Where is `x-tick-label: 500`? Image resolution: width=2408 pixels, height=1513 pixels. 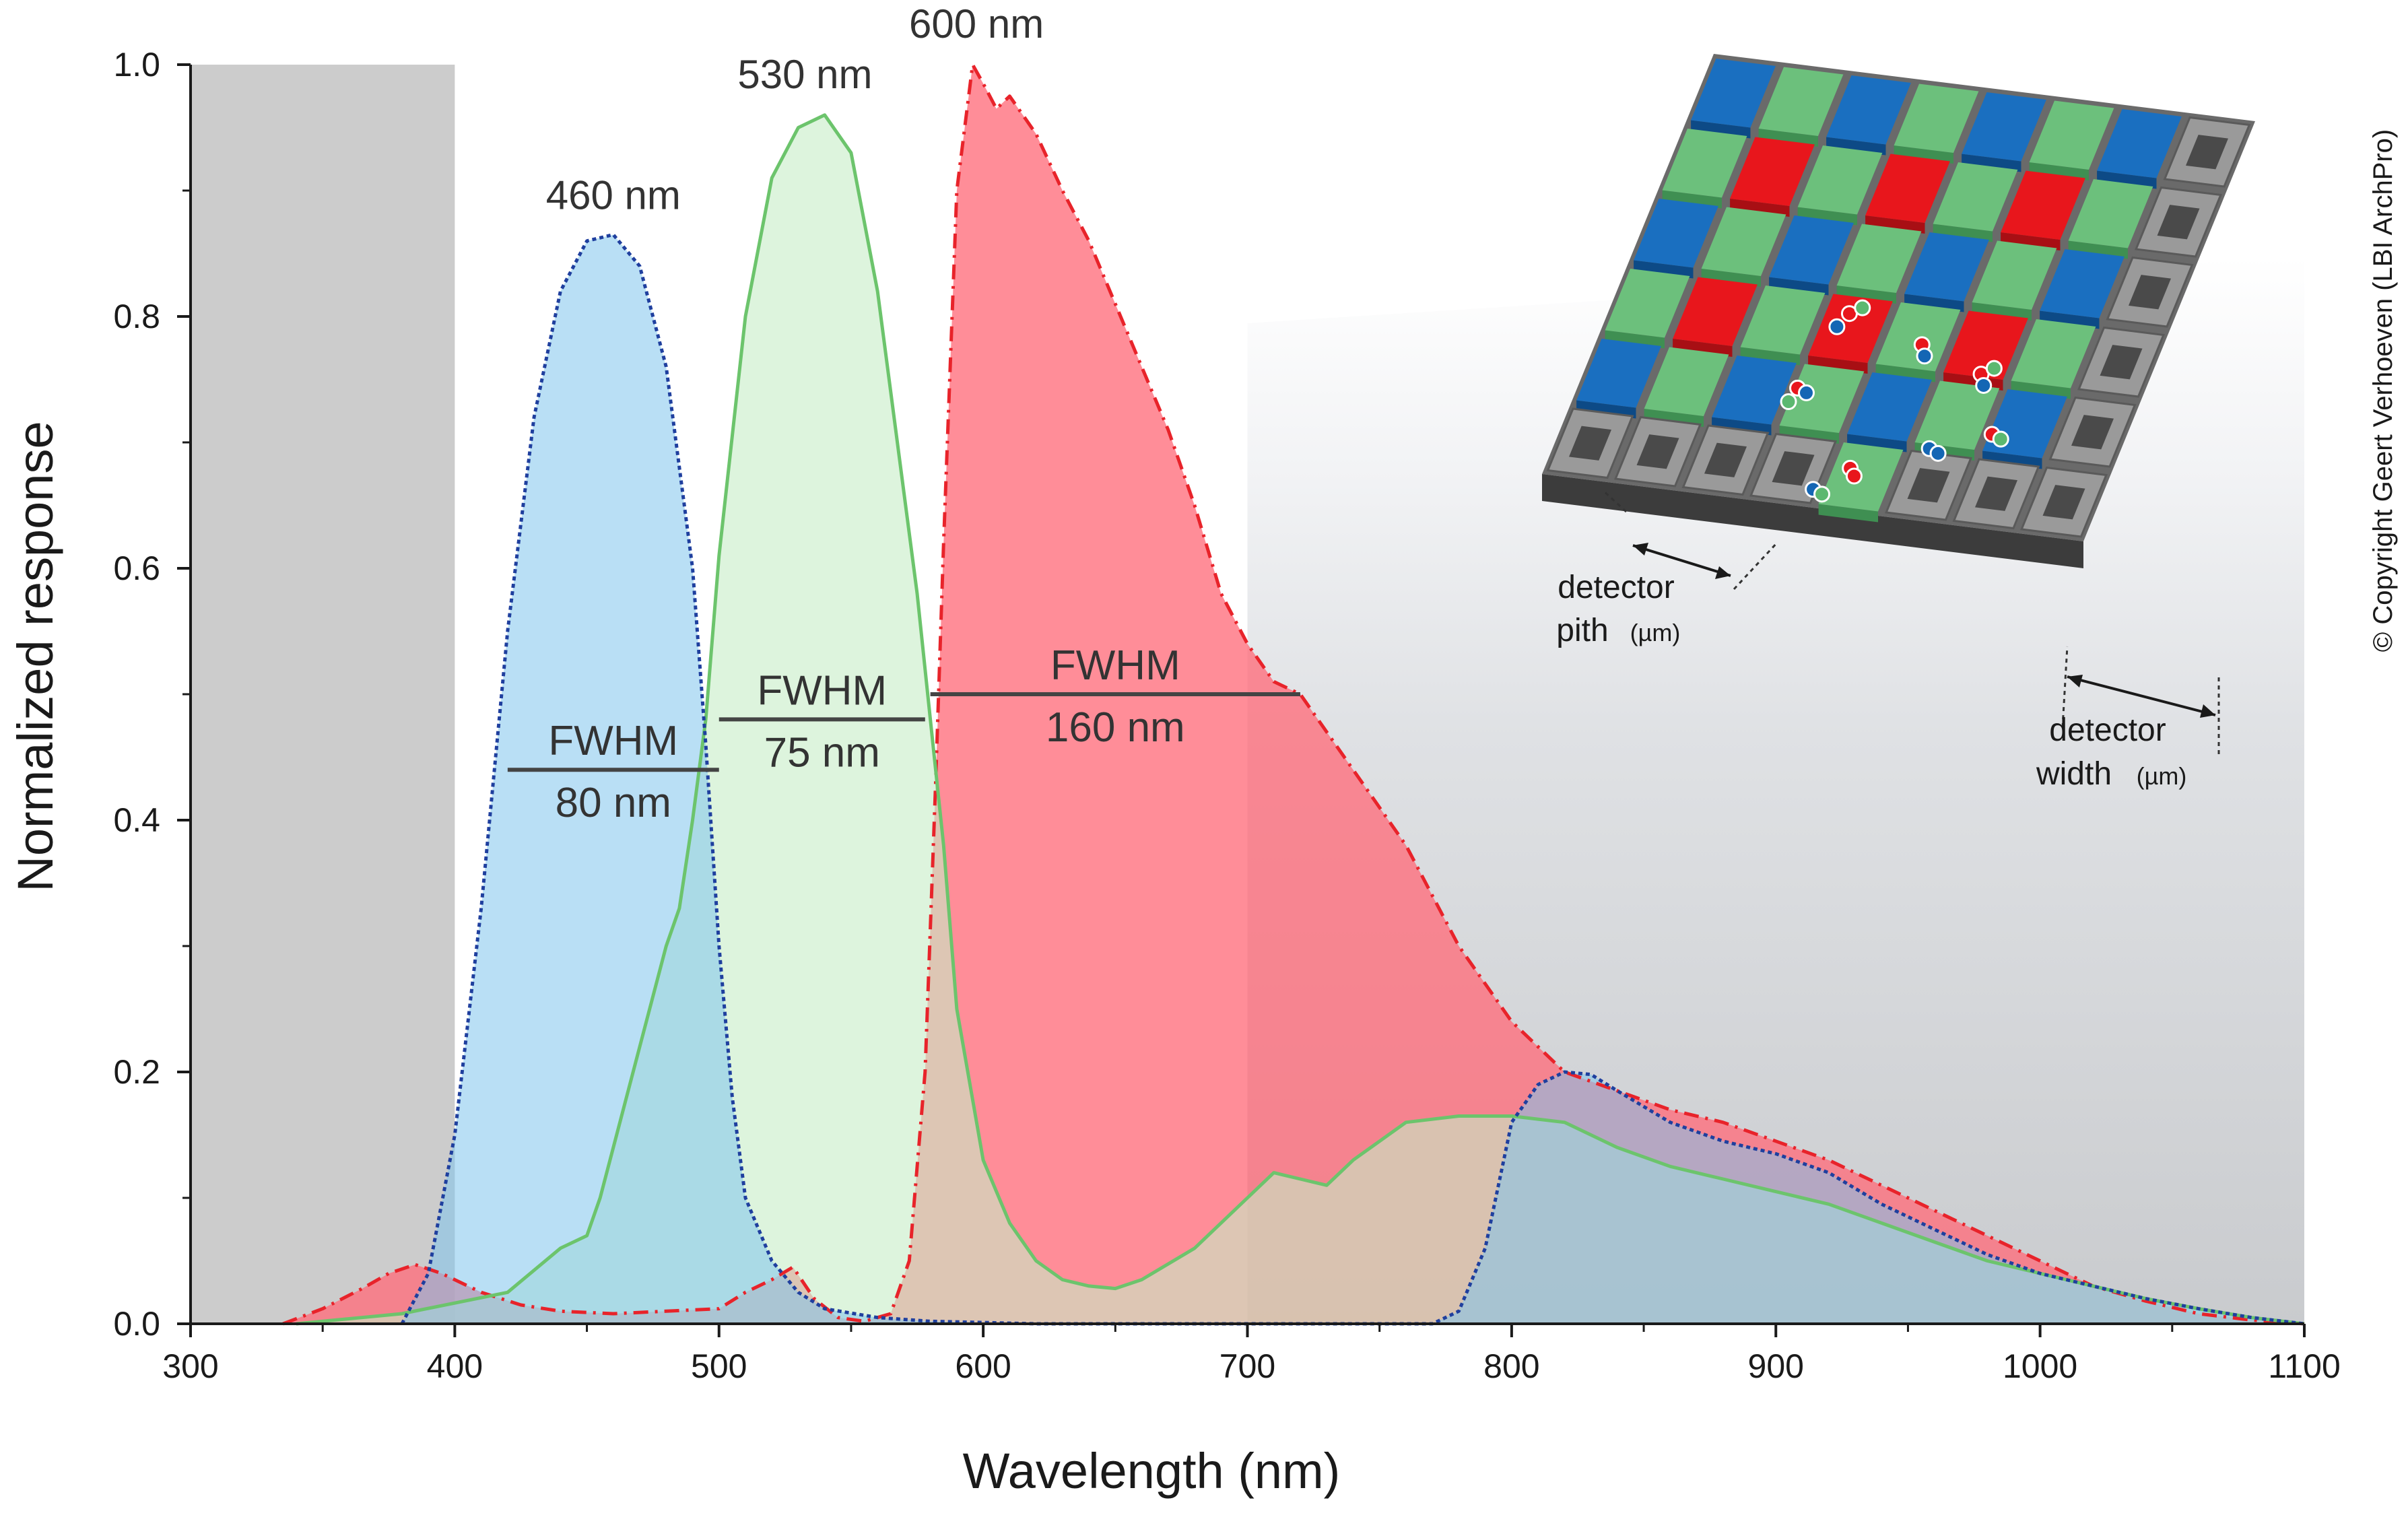 x-tick-label: 500 is located at coordinates (719, 1366).